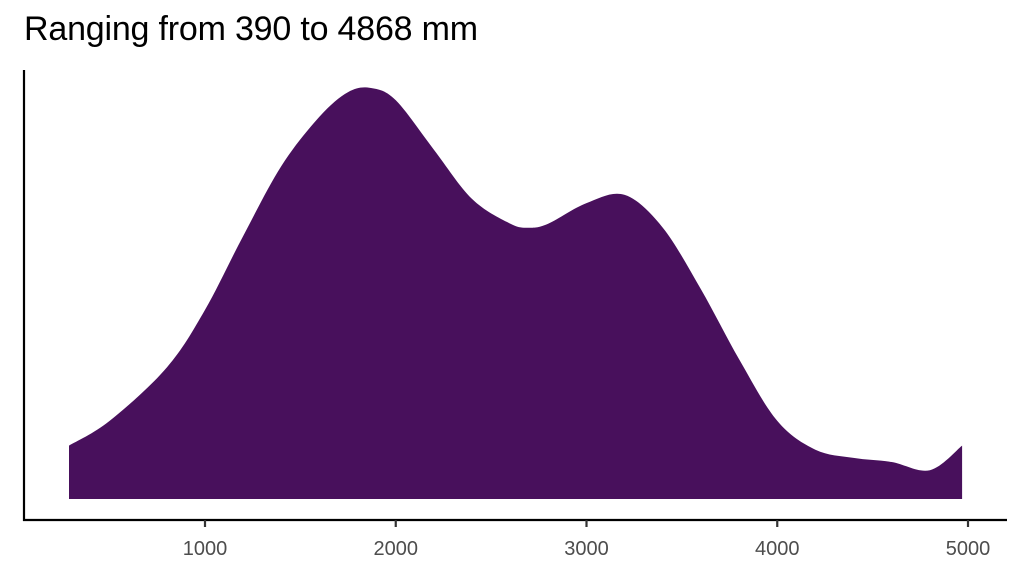 The image size is (1024, 576). Describe the element at coordinates (777, 549) in the screenshot. I see `x-tick-label: 4000` at that location.